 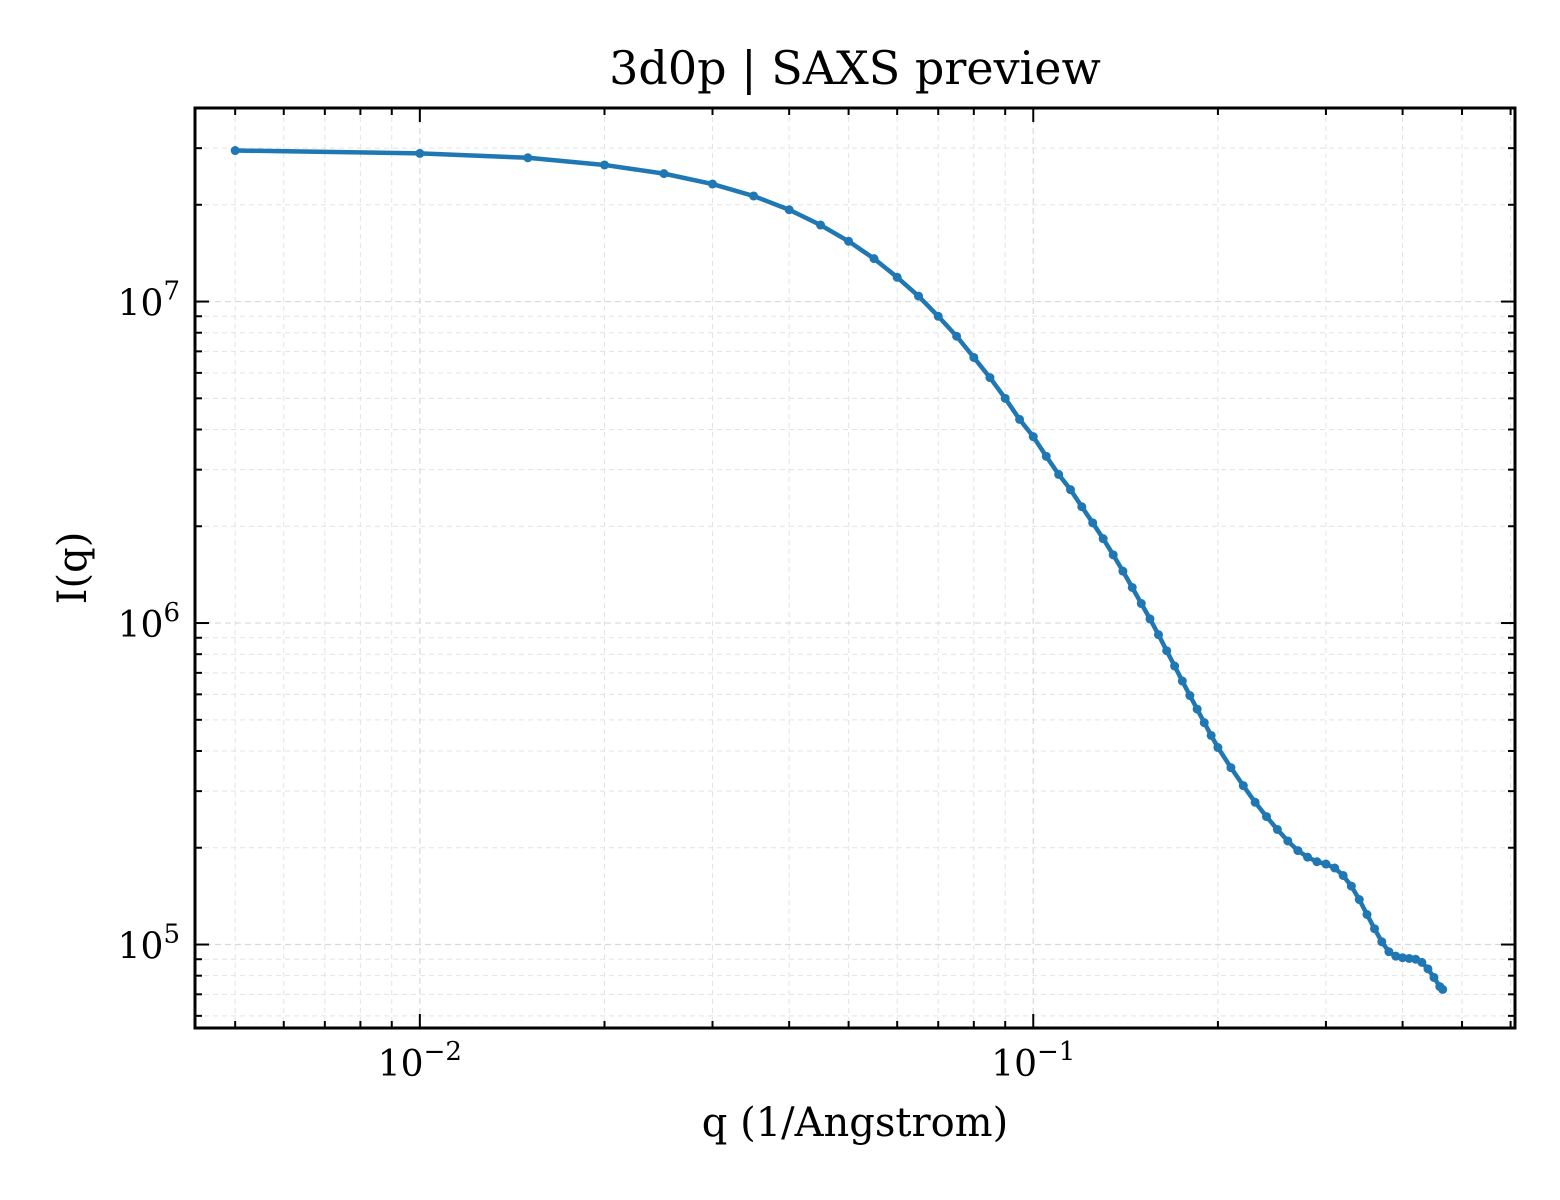 What do you see at coordinates (1033, 1061) in the screenshot?
I see `x-tick-label: 10⁻¹` at bounding box center [1033, 1061].